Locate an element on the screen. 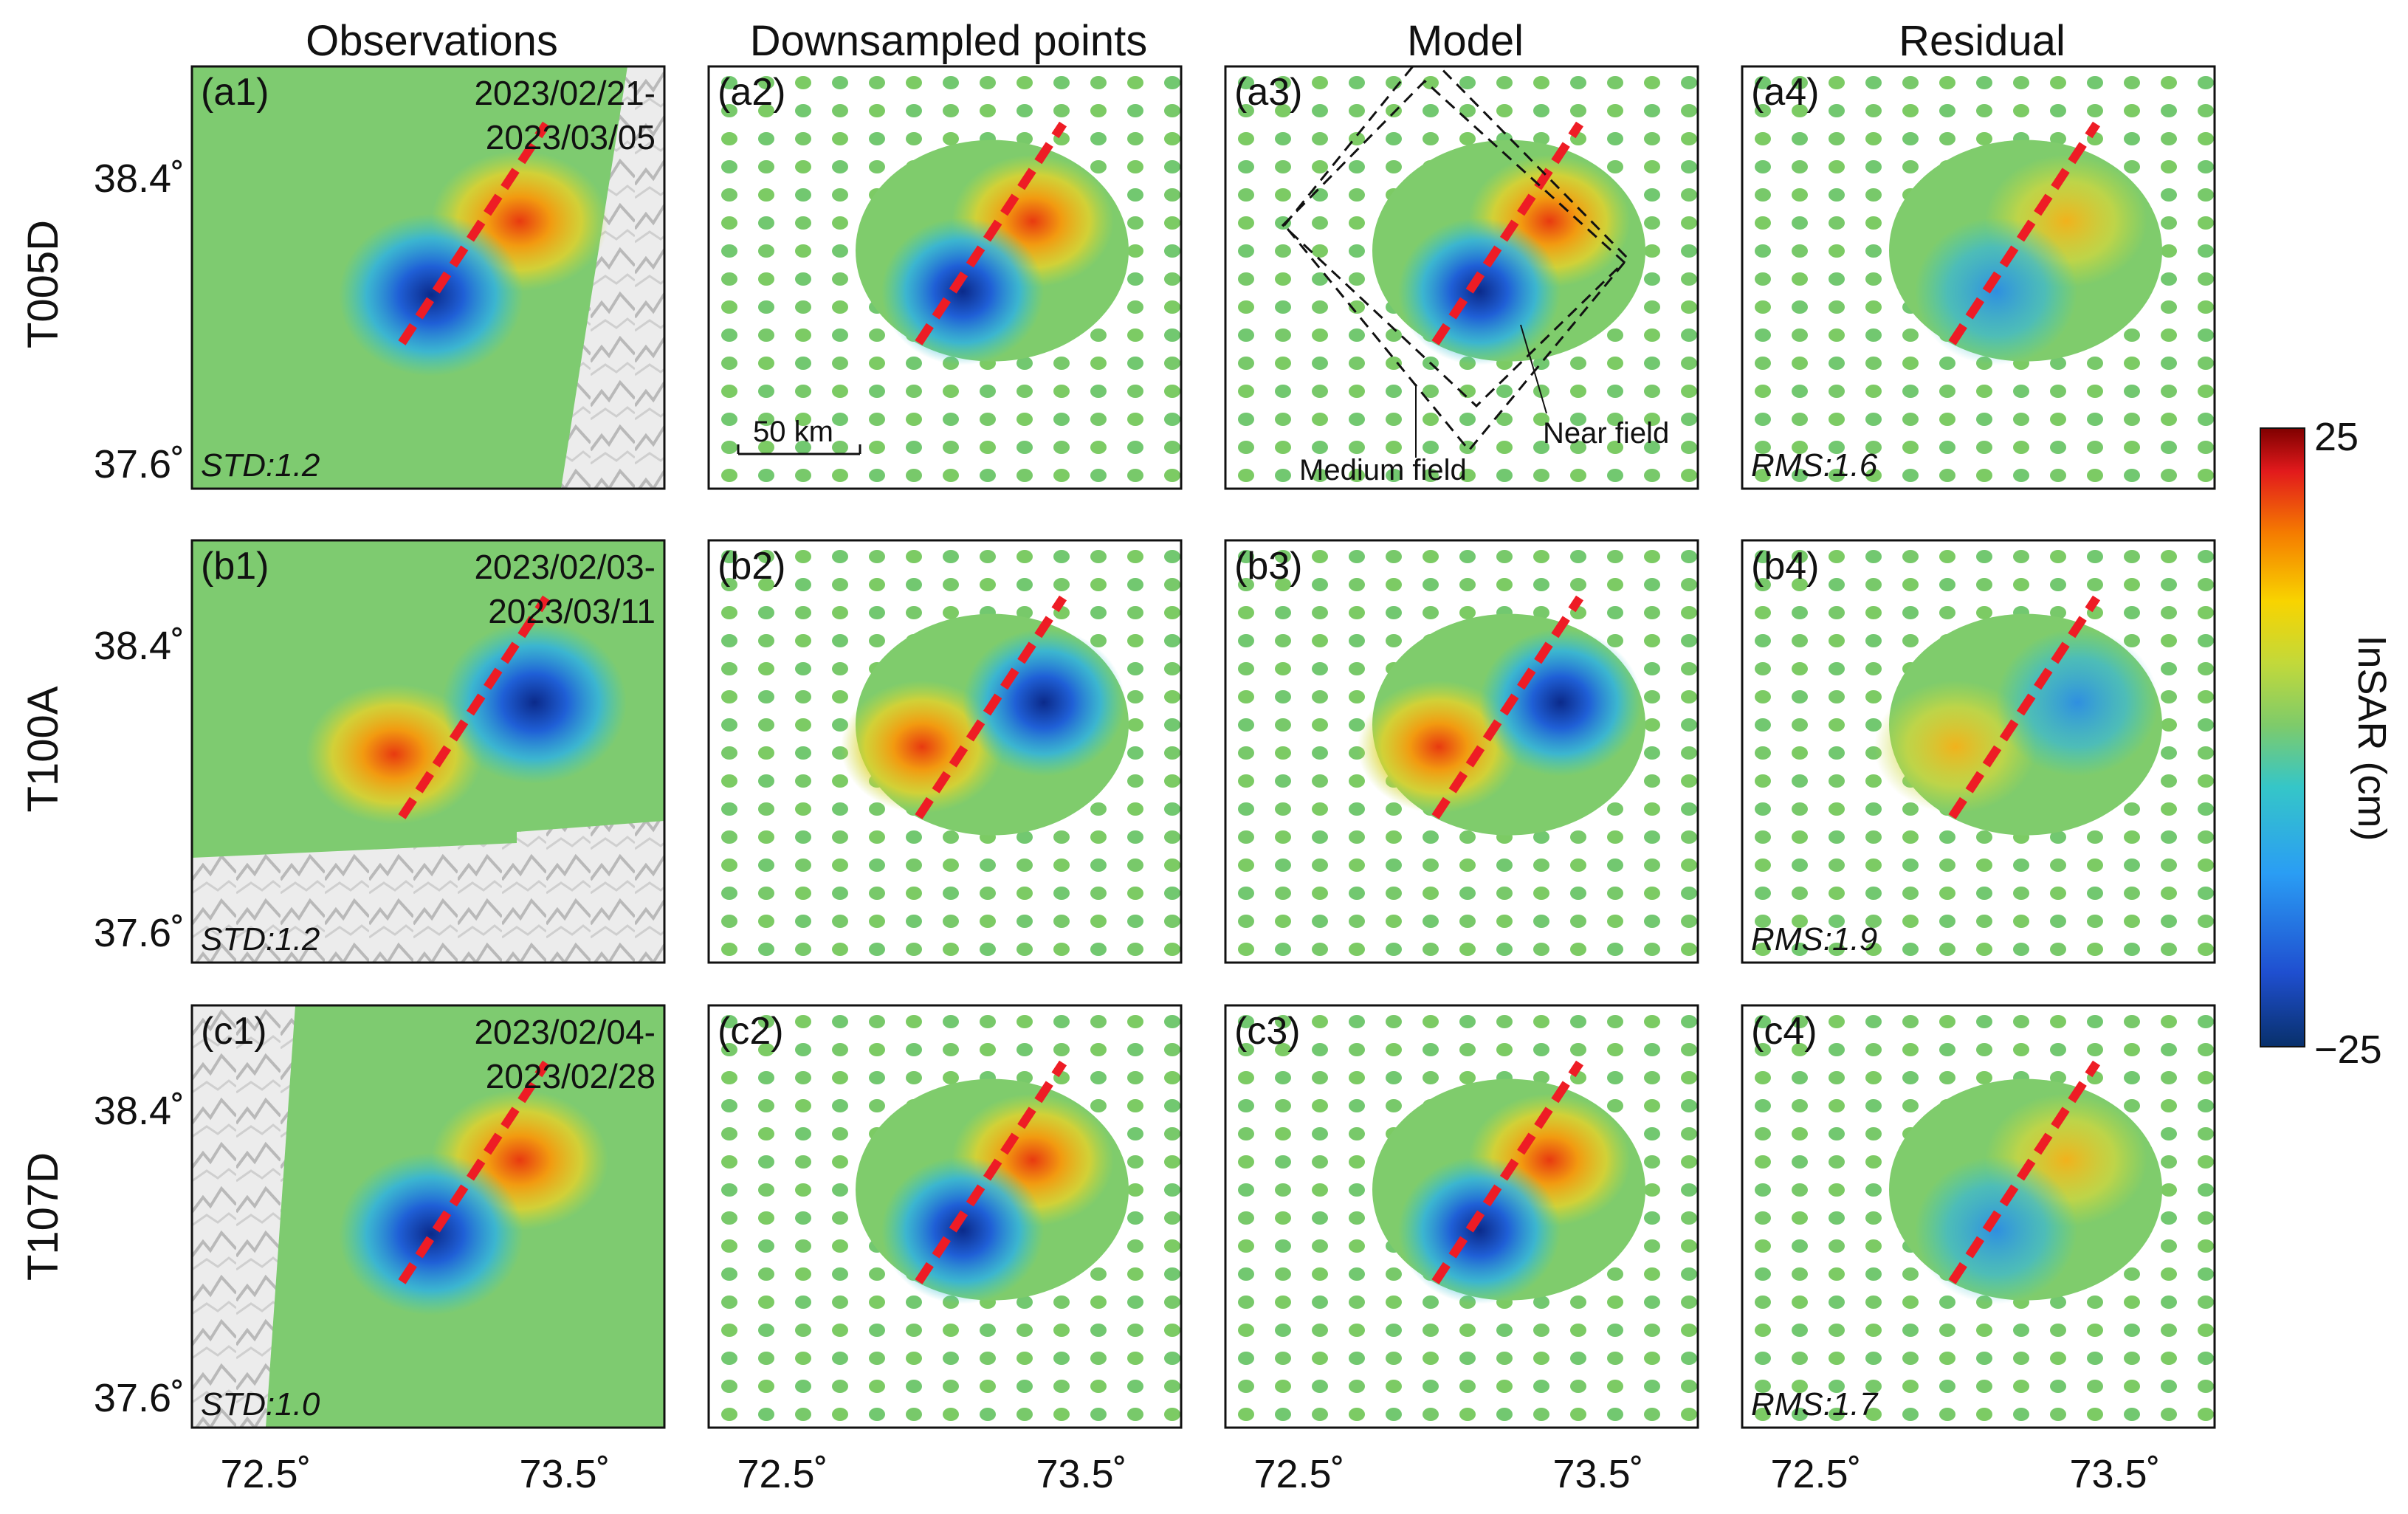  fault-trace is located at coordinates (2024, 1172).